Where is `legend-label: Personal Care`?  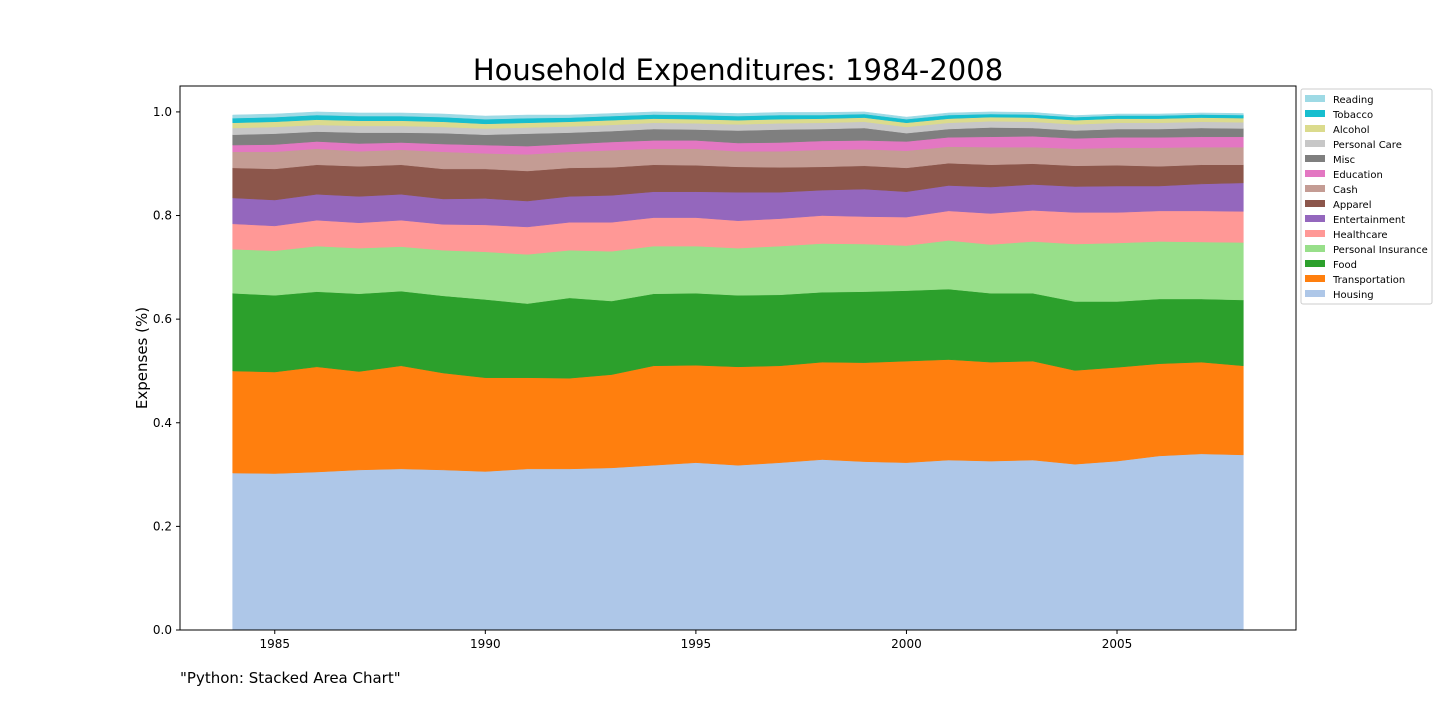 legend-label: Personal Care is located at coordinates (1367, 145).